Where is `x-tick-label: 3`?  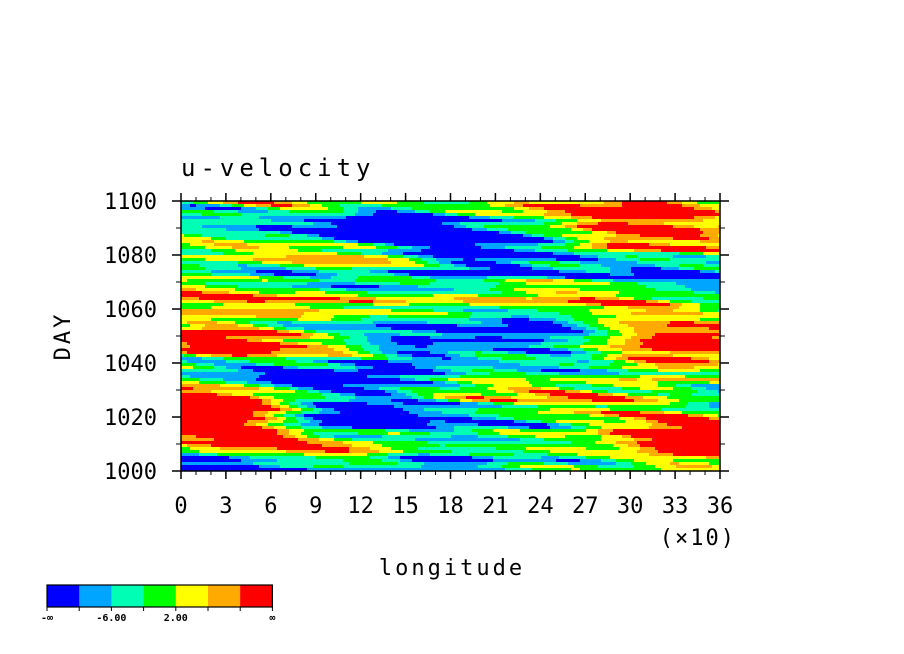
x-tick-label: 3 is located at coordinates (225, 506).